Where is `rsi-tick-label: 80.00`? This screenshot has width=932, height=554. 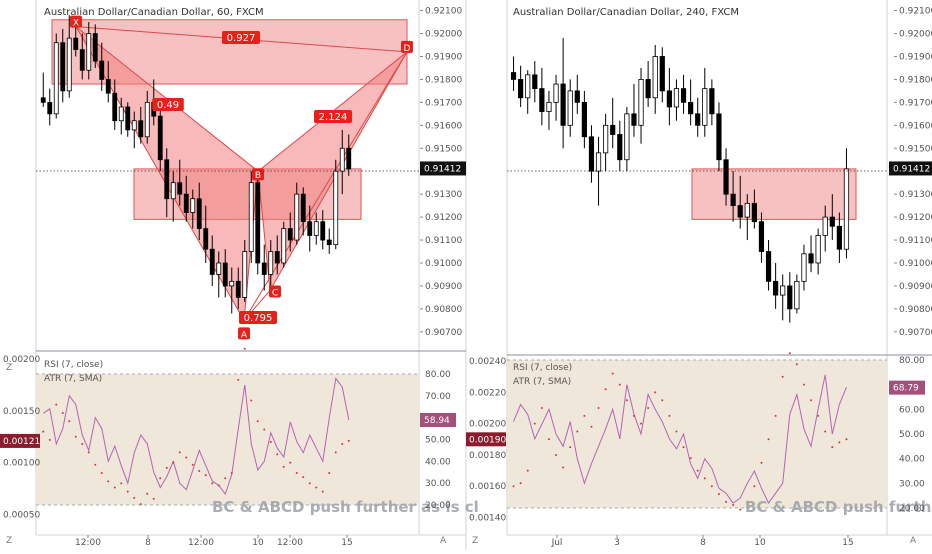 rsi-tick-label: 80.00 is located at coordinates (912, 361).